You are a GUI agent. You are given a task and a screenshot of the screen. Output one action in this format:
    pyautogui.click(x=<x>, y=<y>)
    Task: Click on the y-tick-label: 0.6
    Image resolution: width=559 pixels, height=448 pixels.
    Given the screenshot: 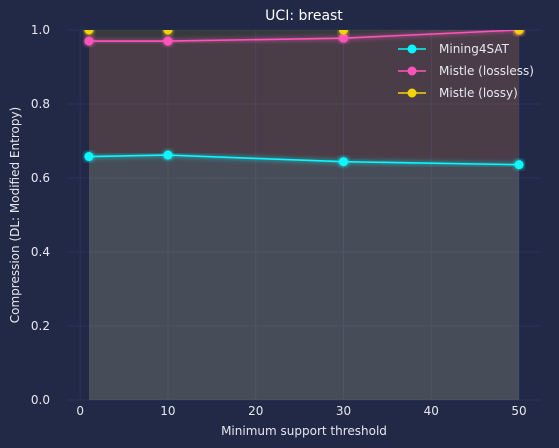 What is the action you would take?
    pyautogui.click(x=40, y=178)
    